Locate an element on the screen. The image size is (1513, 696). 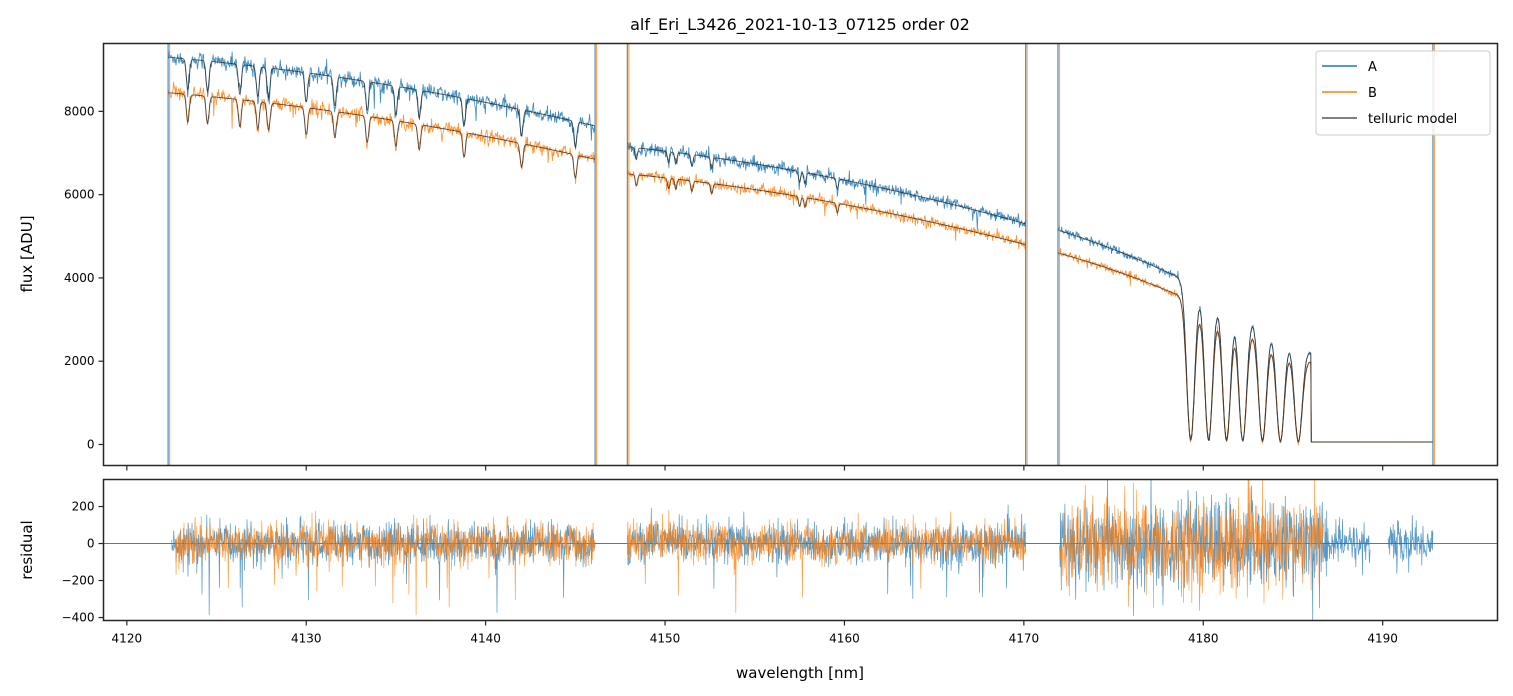
residual-x-tick-label: 4170 is located at coordinates (1024, 639).